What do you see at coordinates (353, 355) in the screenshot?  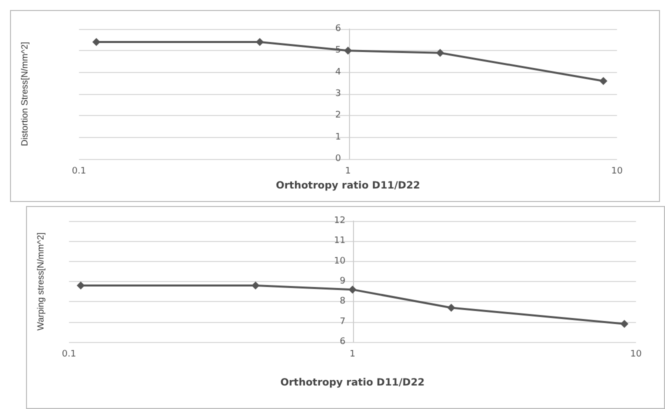 I see `x-tick-label: 1` at bounding box center [353, 355].